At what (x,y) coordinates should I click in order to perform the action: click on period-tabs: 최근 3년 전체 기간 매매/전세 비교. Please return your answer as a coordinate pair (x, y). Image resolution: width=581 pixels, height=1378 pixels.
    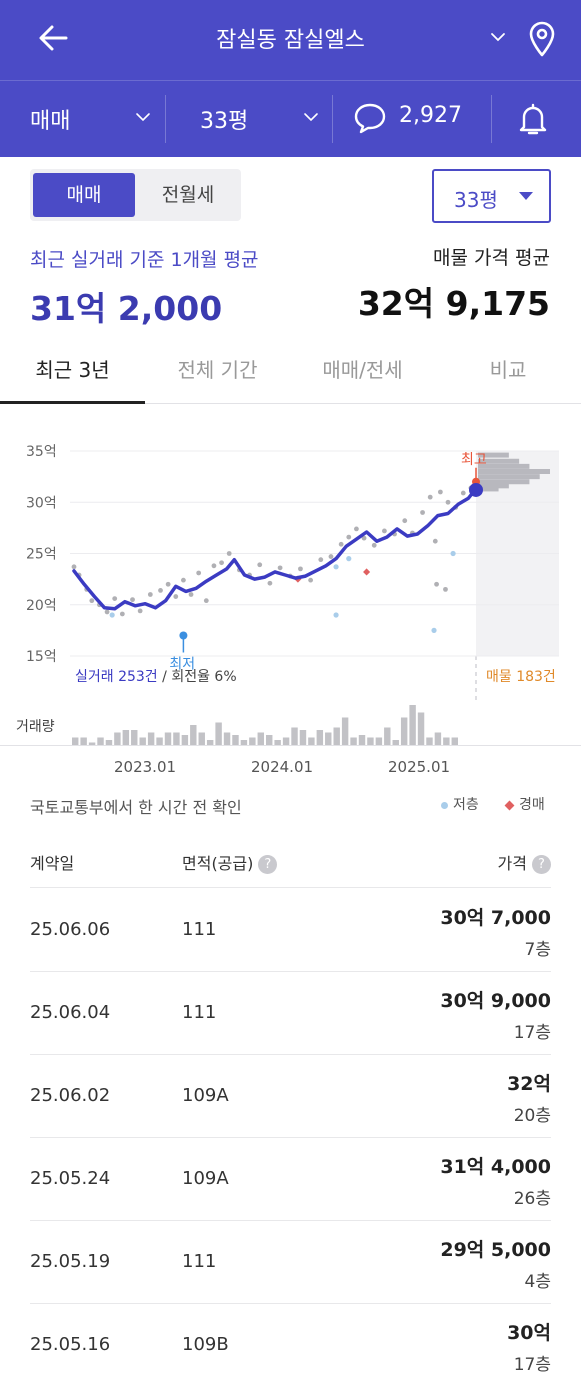
    Looking at the image, I should click on (290, 371).